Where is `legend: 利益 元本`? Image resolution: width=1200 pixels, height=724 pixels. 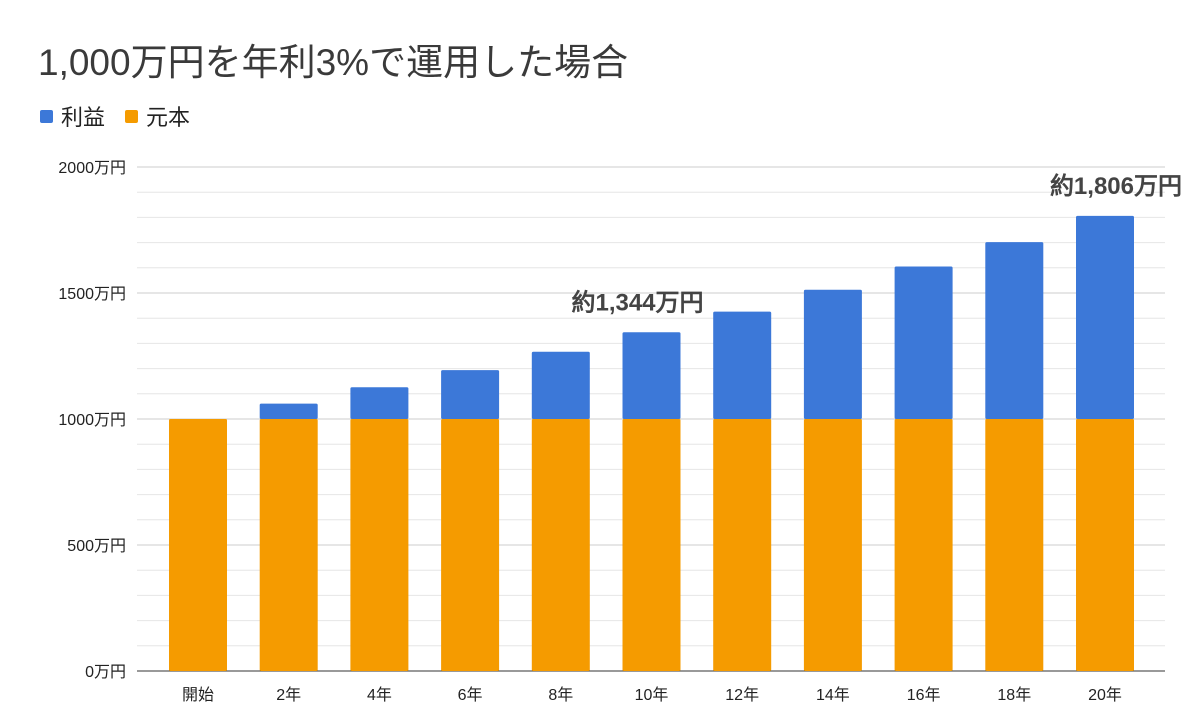 legend: 利益 元本 is located at coordinates (120, 116).